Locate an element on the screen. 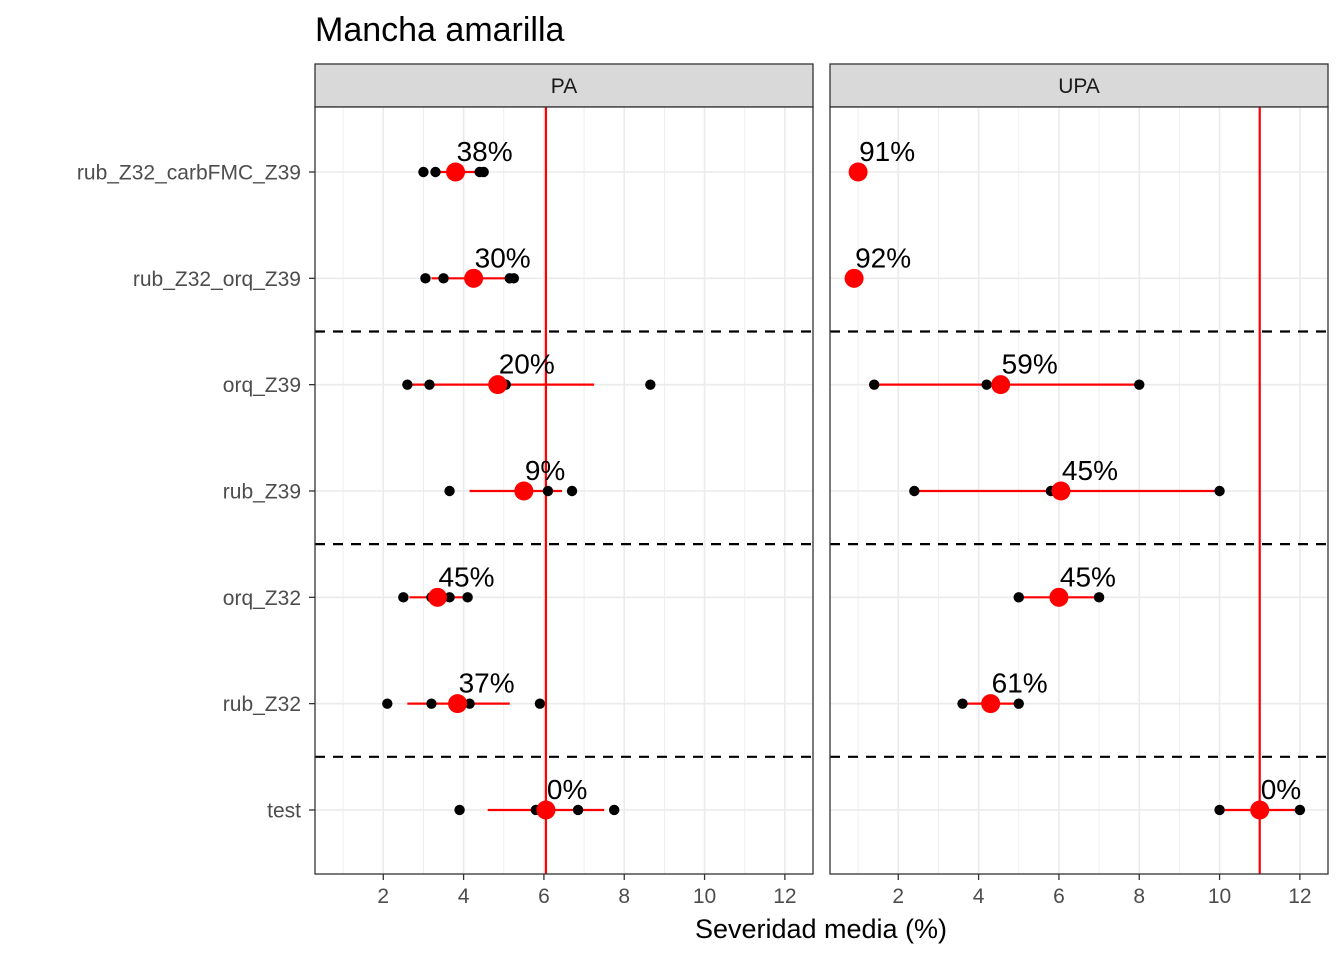  x-tick-label: 6 is located at coordinates (544, 896).